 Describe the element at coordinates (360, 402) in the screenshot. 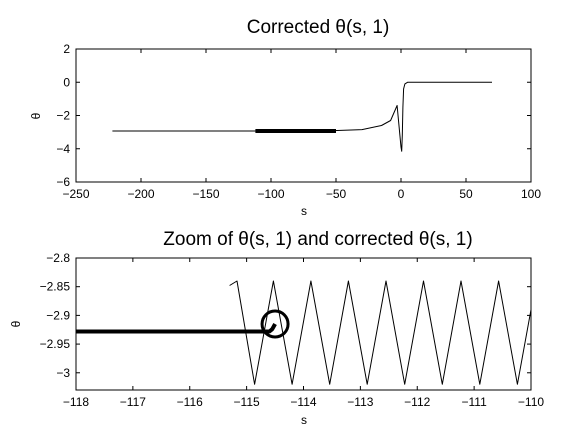

I see `bottom-x-tick-label: −113` at that location.